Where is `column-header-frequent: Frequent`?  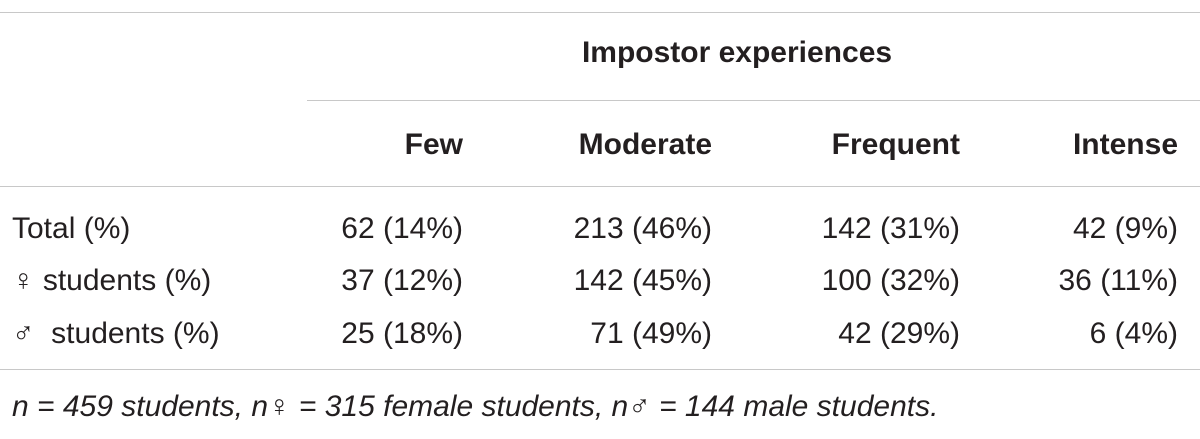 column-header-frequent: Frequent is located at coordinates (895, 144).